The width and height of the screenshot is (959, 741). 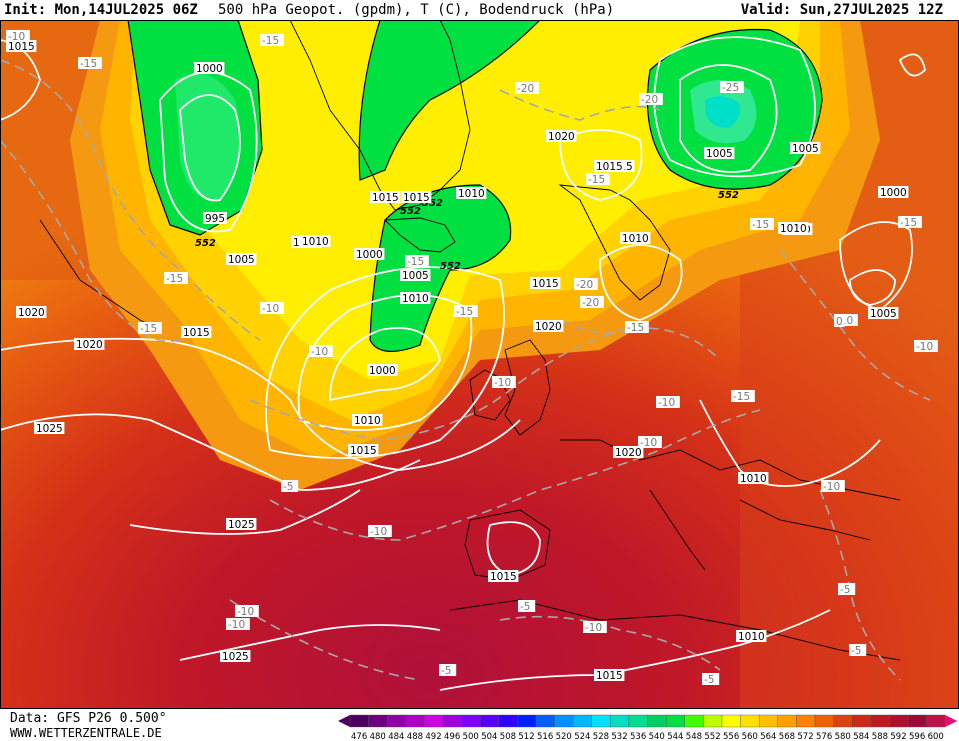 I want to click on pressure-label: 1010, so click(x=635, y=238).